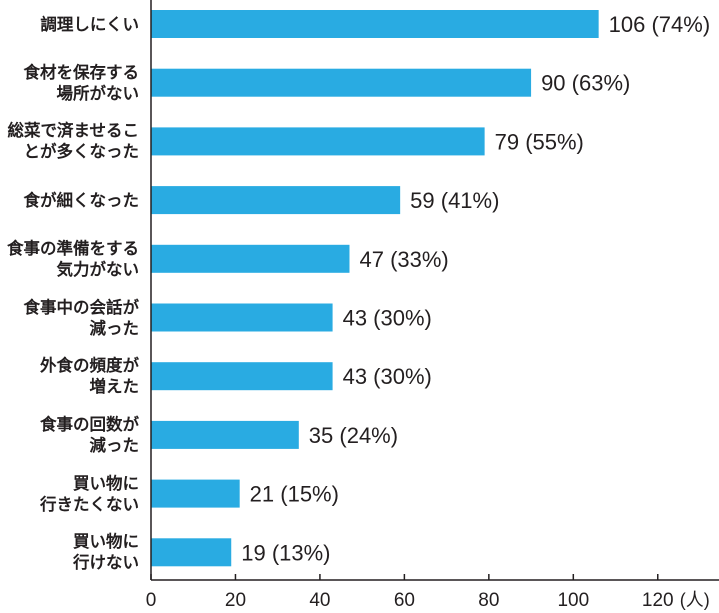 The width and height of the screenshot is (719, 613). Describe the element at coordinates (89, 434) in the screenshot. I see `category-label-8: 食事の回数が 減った` at that location.